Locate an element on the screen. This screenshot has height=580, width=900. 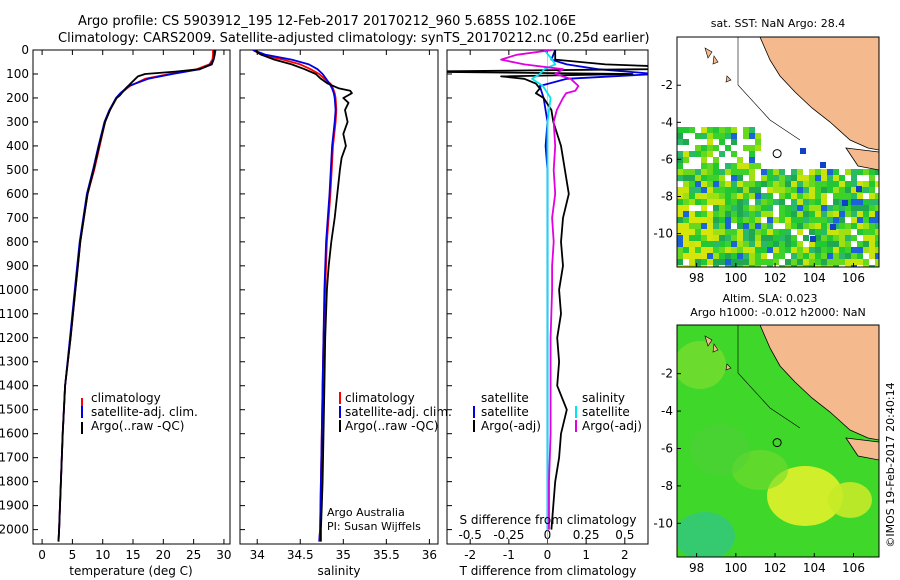
legend-label-salinity-satellite: satellite is located at coordinates (606, 412).